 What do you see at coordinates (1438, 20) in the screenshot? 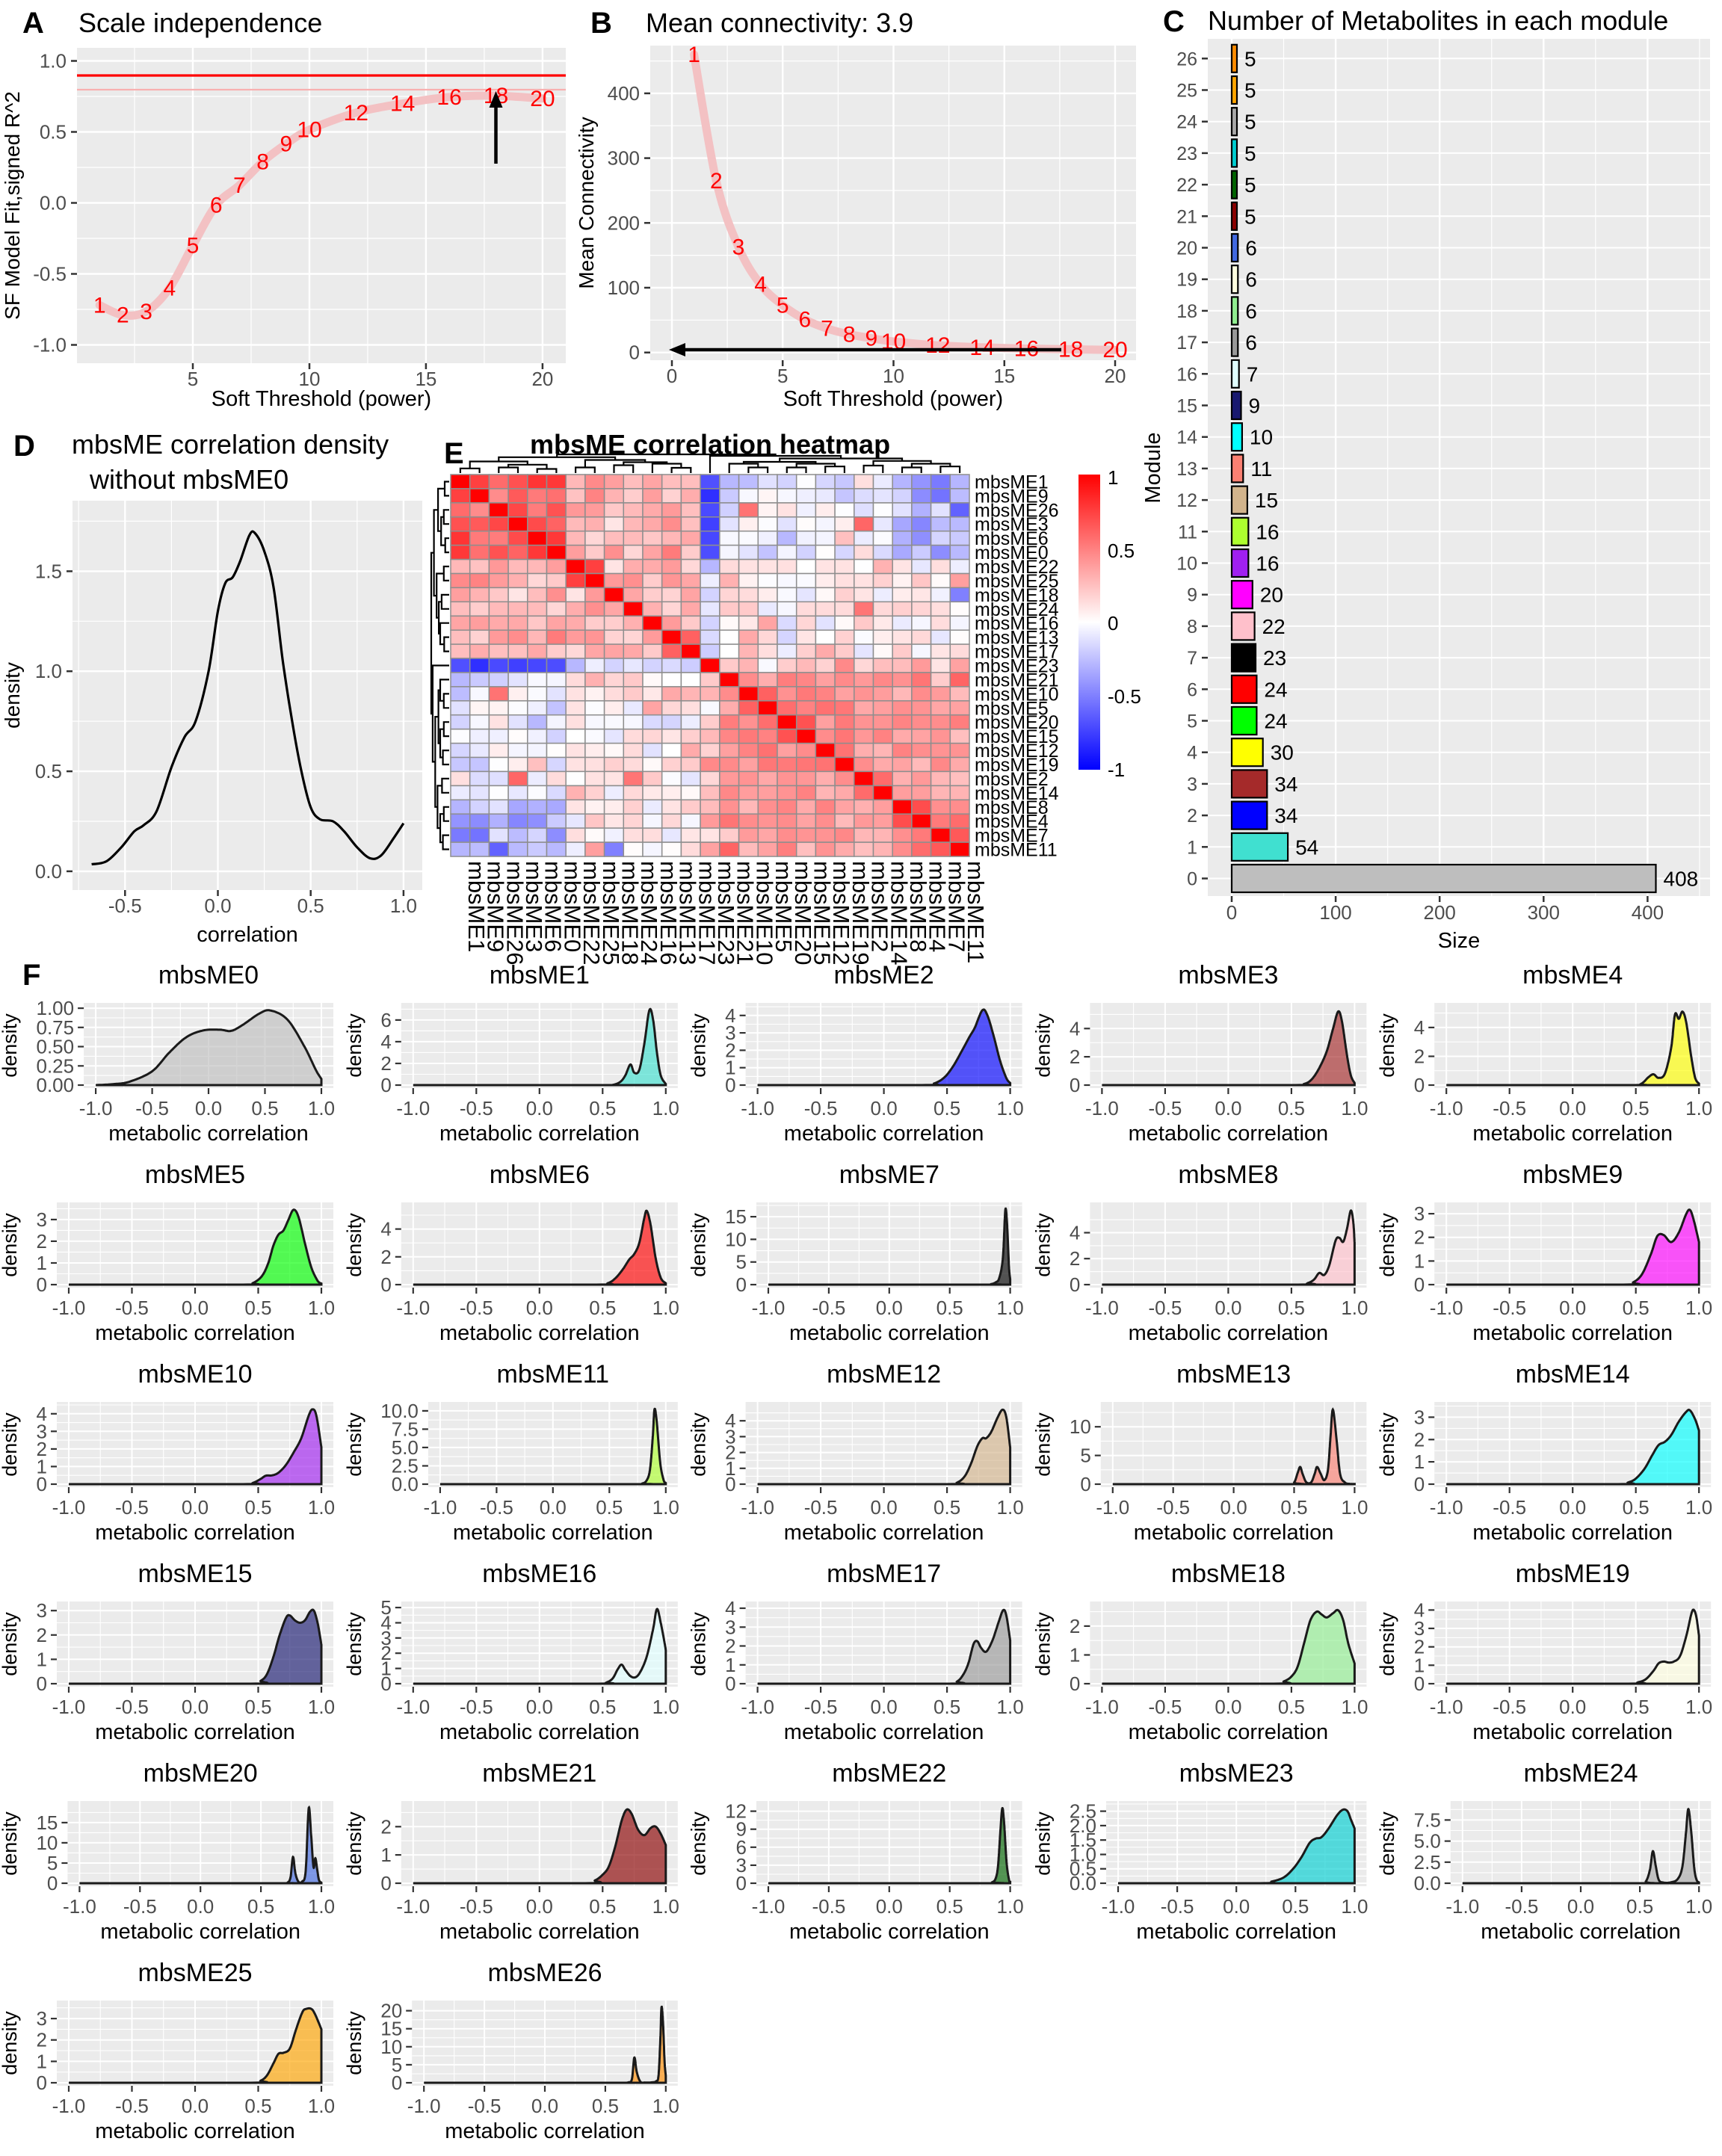
I see `svg-text:Number of Metabolites in each: Number of Metabolites in each module` at bounding box center [1438, 20].